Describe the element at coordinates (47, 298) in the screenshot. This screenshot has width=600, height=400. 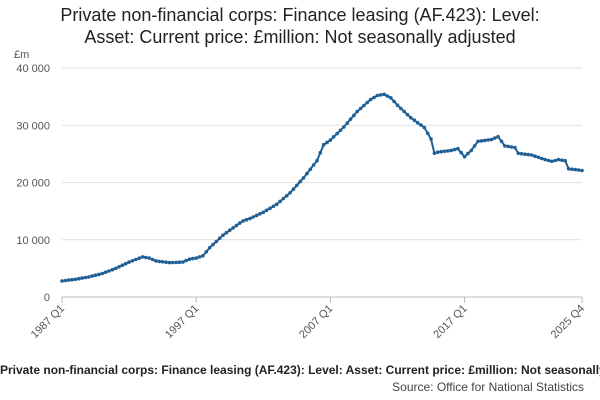
I see `y-tick-label: 0` at that location.